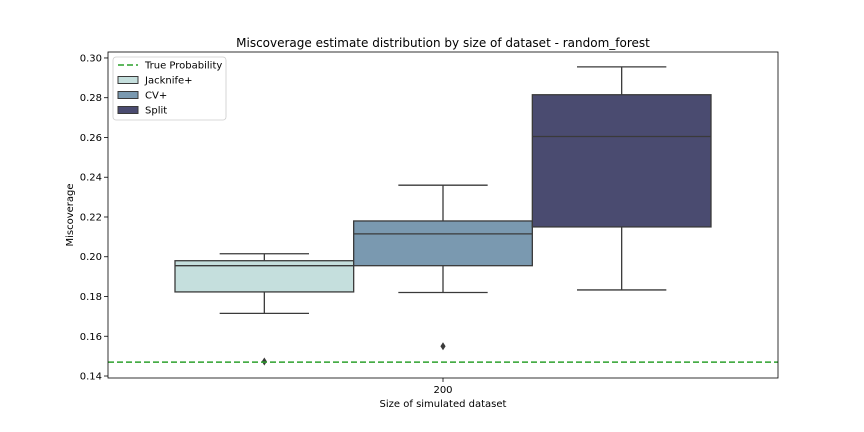 The image size is (864, 432). I want to click on y-tick-label: 0.18, so click(91, 297).